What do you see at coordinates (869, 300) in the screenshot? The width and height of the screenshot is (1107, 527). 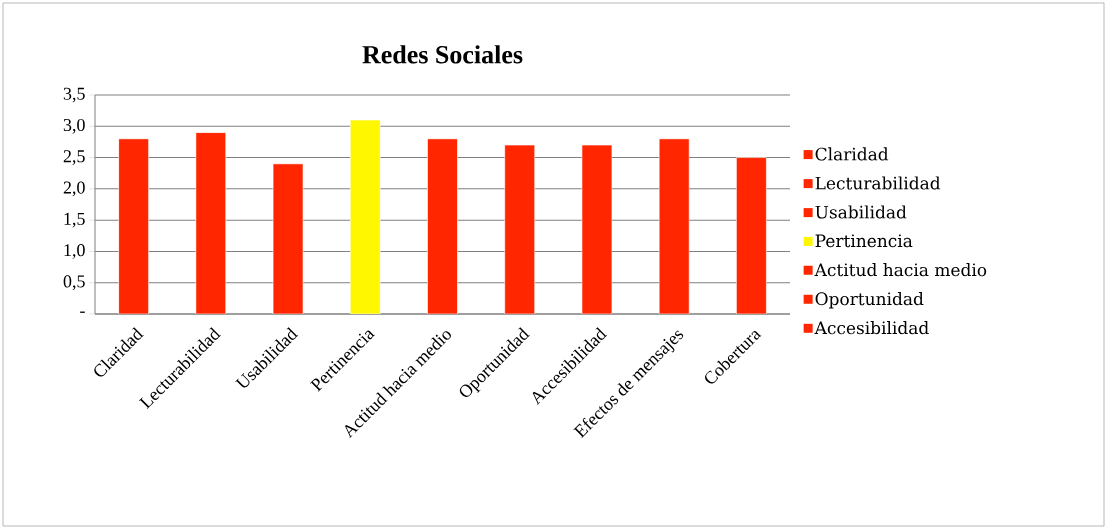 I see `legend-label: Oportunidad` at bounding box center [869, 300].